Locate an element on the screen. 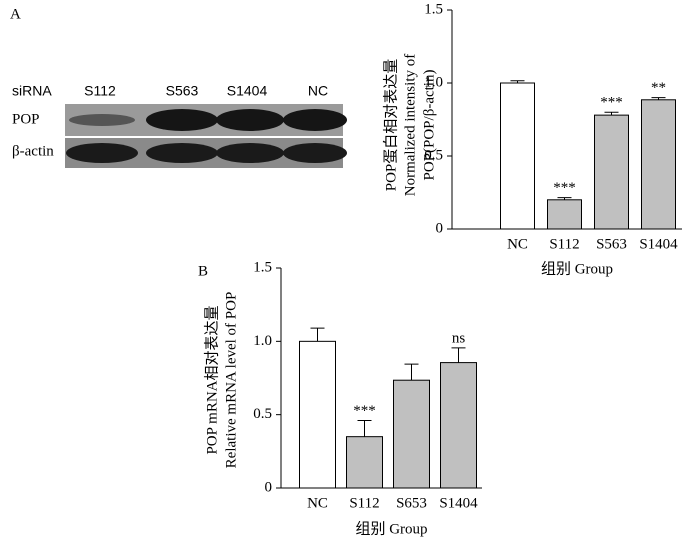  y-axis-label: Relative mRNA level of POP is located at coordinates (231, 380).